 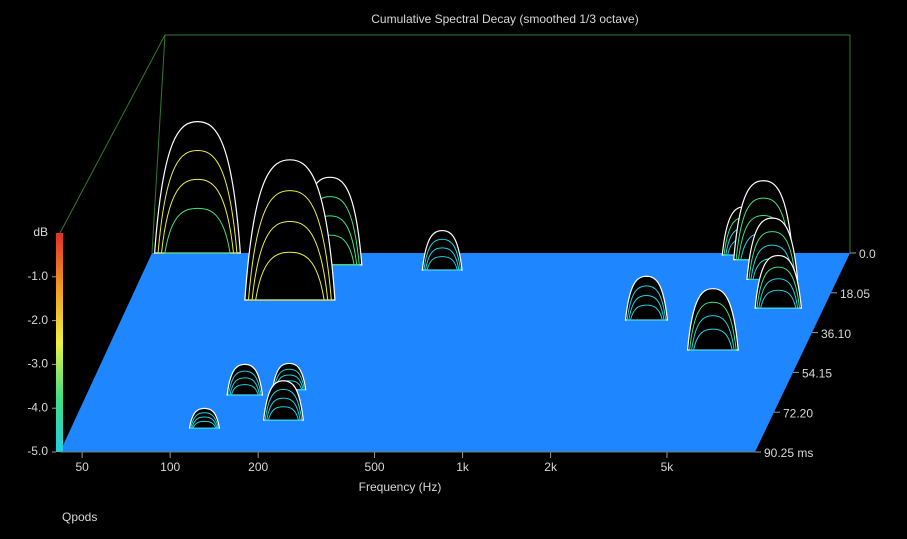 What do you see at coordinates (668, 467) in the screenshot?
I see `x-tick-label: 5k` at bounding box center [668, 467].